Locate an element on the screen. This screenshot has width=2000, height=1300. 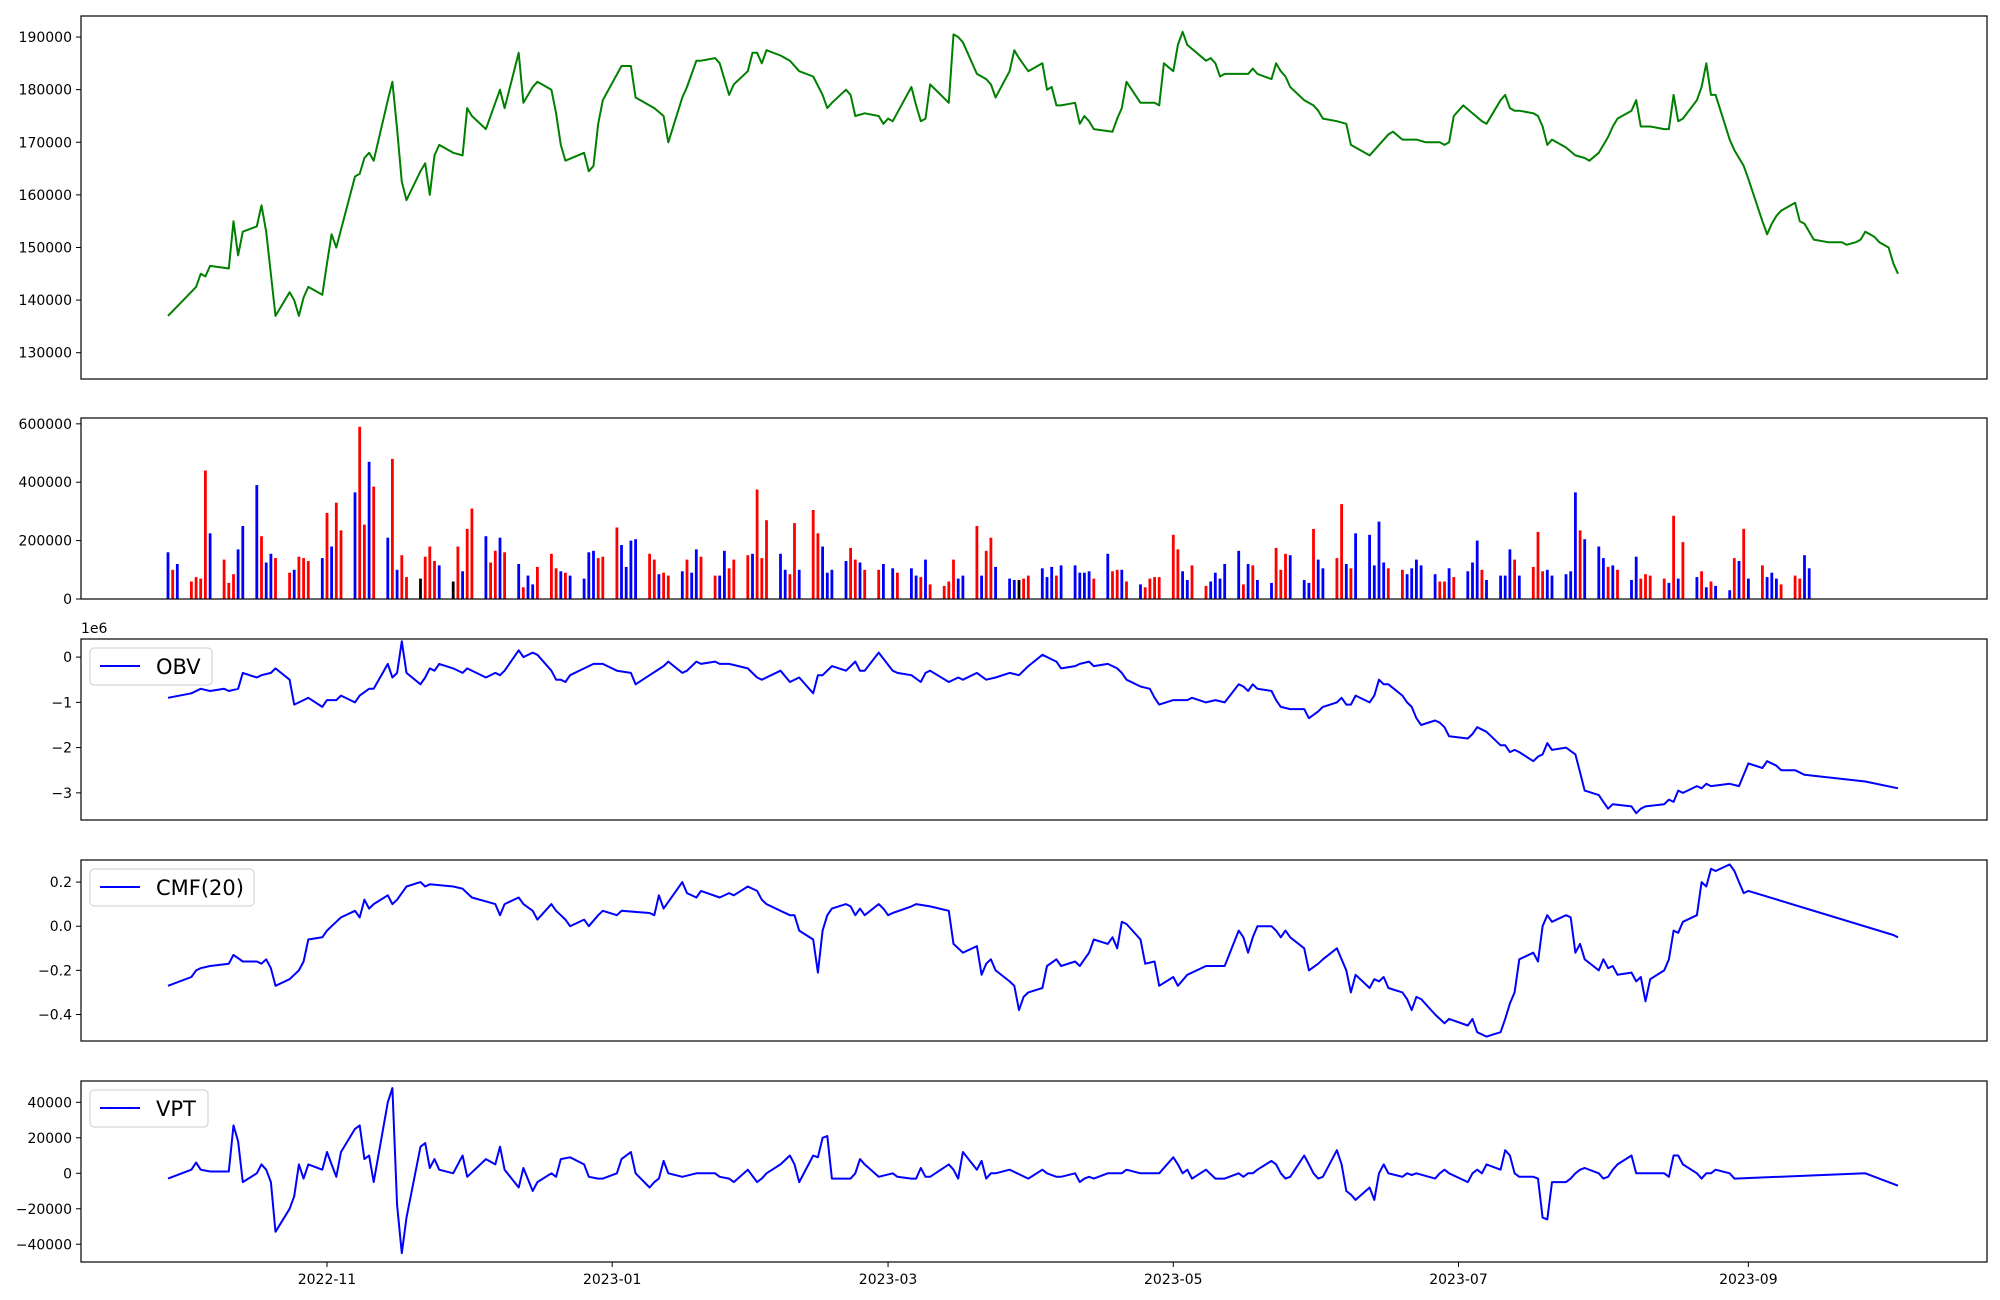
vpt-y-axis: −40000 −20000 0 20000 40000 is located at coordinates (48, 1174).